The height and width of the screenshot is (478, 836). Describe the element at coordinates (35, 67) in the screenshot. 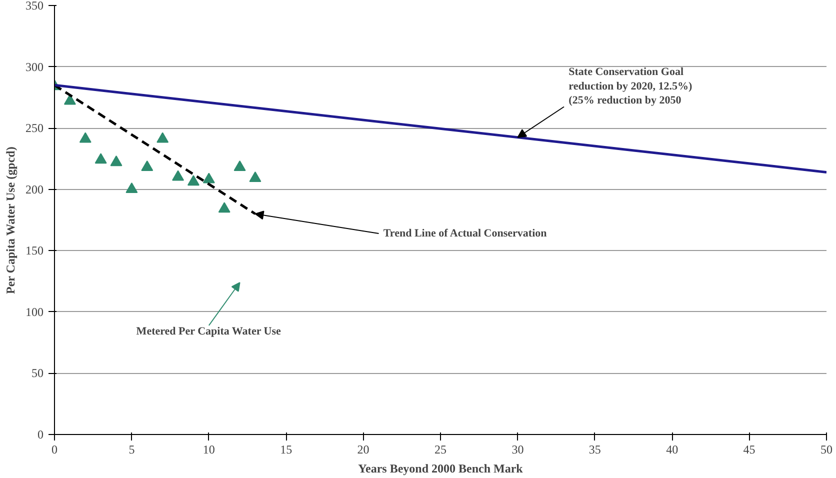

I see `y-tick-label: 300` at that location.